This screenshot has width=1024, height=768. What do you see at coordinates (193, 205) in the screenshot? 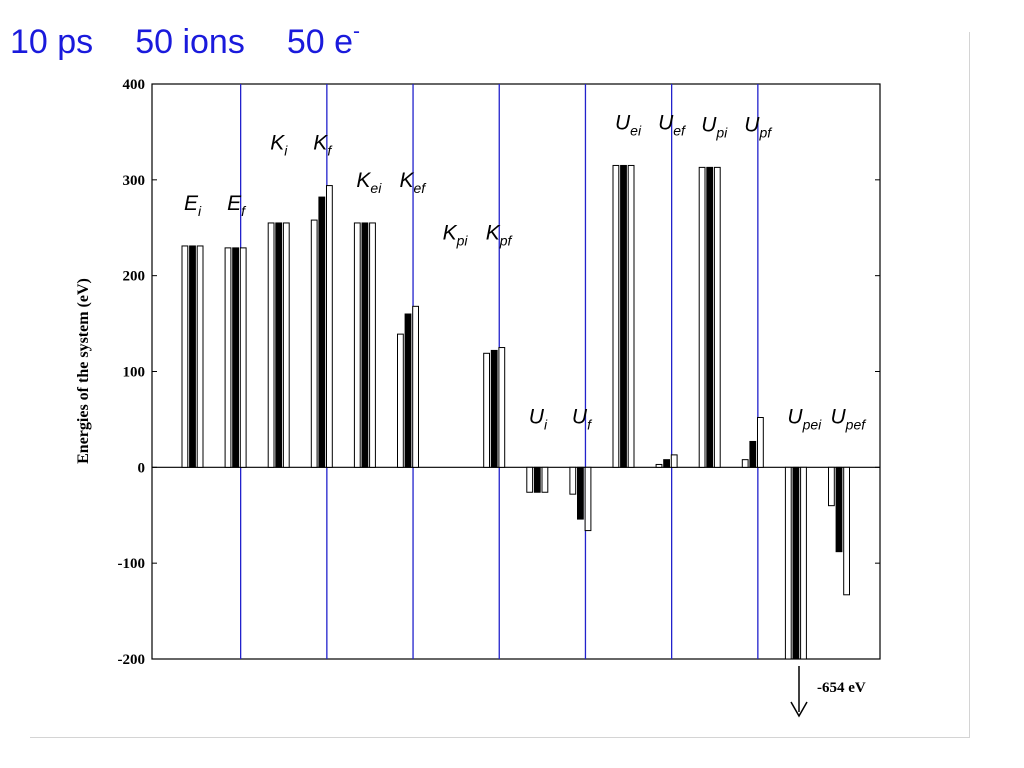
I see `group-label-ei: Ei` at bounding box center [193, 205].